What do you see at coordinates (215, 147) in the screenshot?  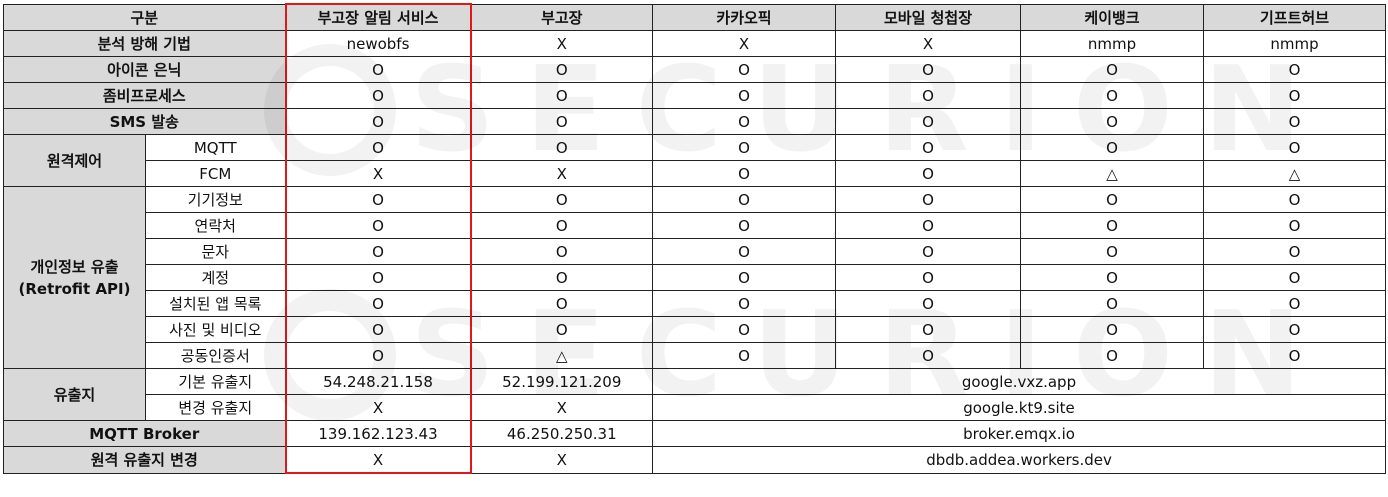 I see `sub-label-mqtt: MQTT` at bounding box center [215, 147].